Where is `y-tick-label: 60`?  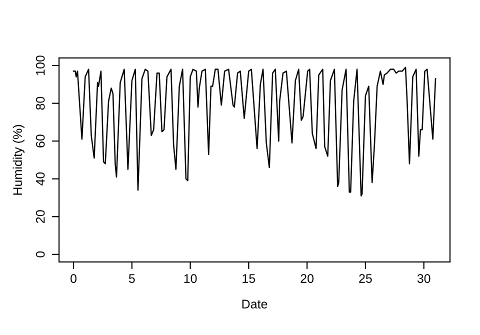
y-tick-label: 60 is located at coordinates (40, 141).